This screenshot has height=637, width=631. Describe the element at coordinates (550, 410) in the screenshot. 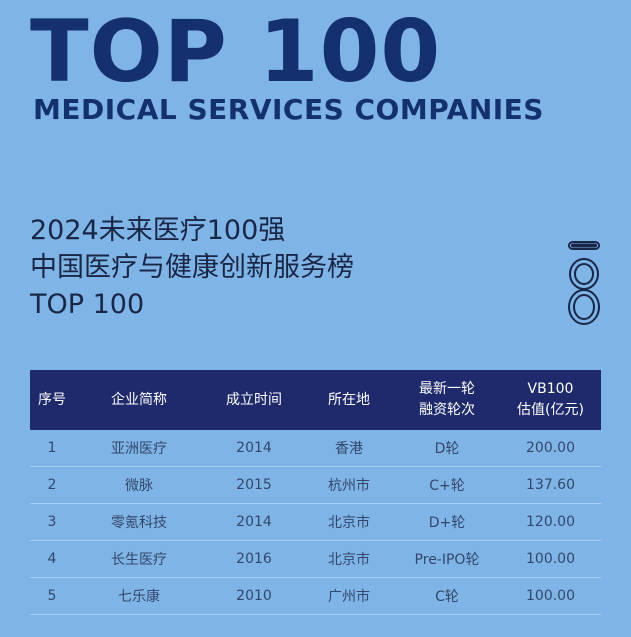

I see `header-value-line-2: 估值(亿元)` at that location.